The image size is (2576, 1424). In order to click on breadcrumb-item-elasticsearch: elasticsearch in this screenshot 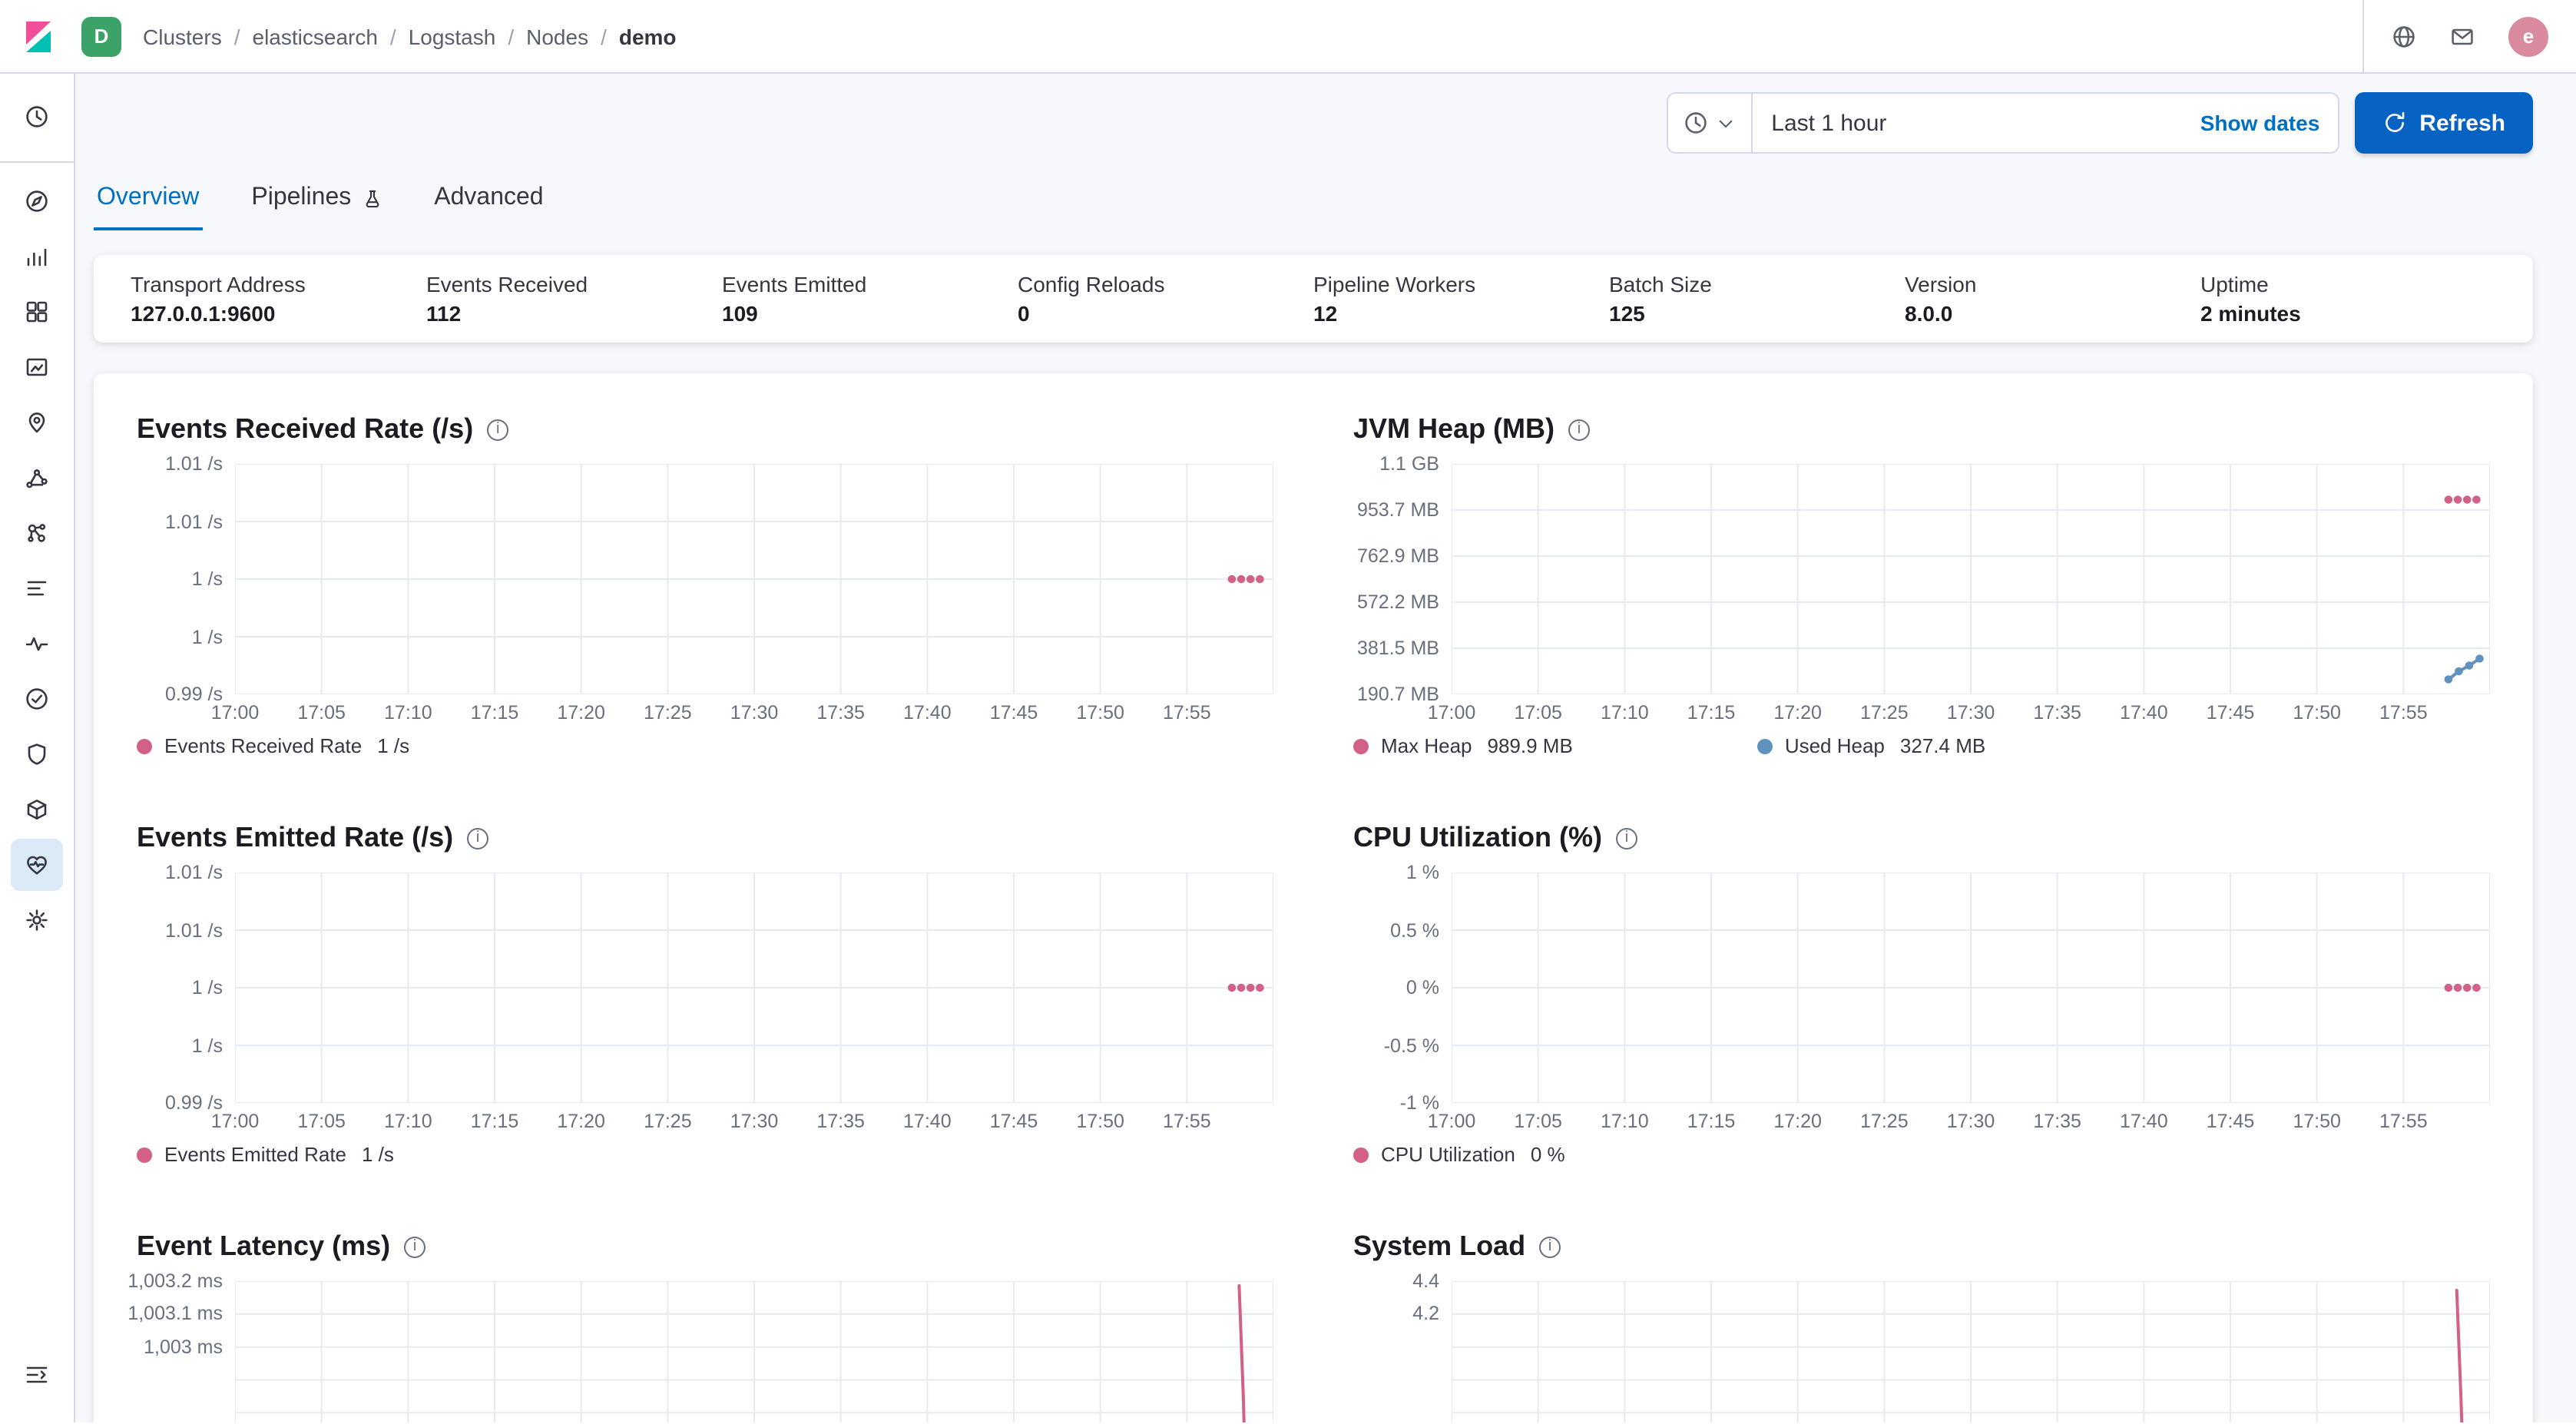, I will do `click(315, 36)`.